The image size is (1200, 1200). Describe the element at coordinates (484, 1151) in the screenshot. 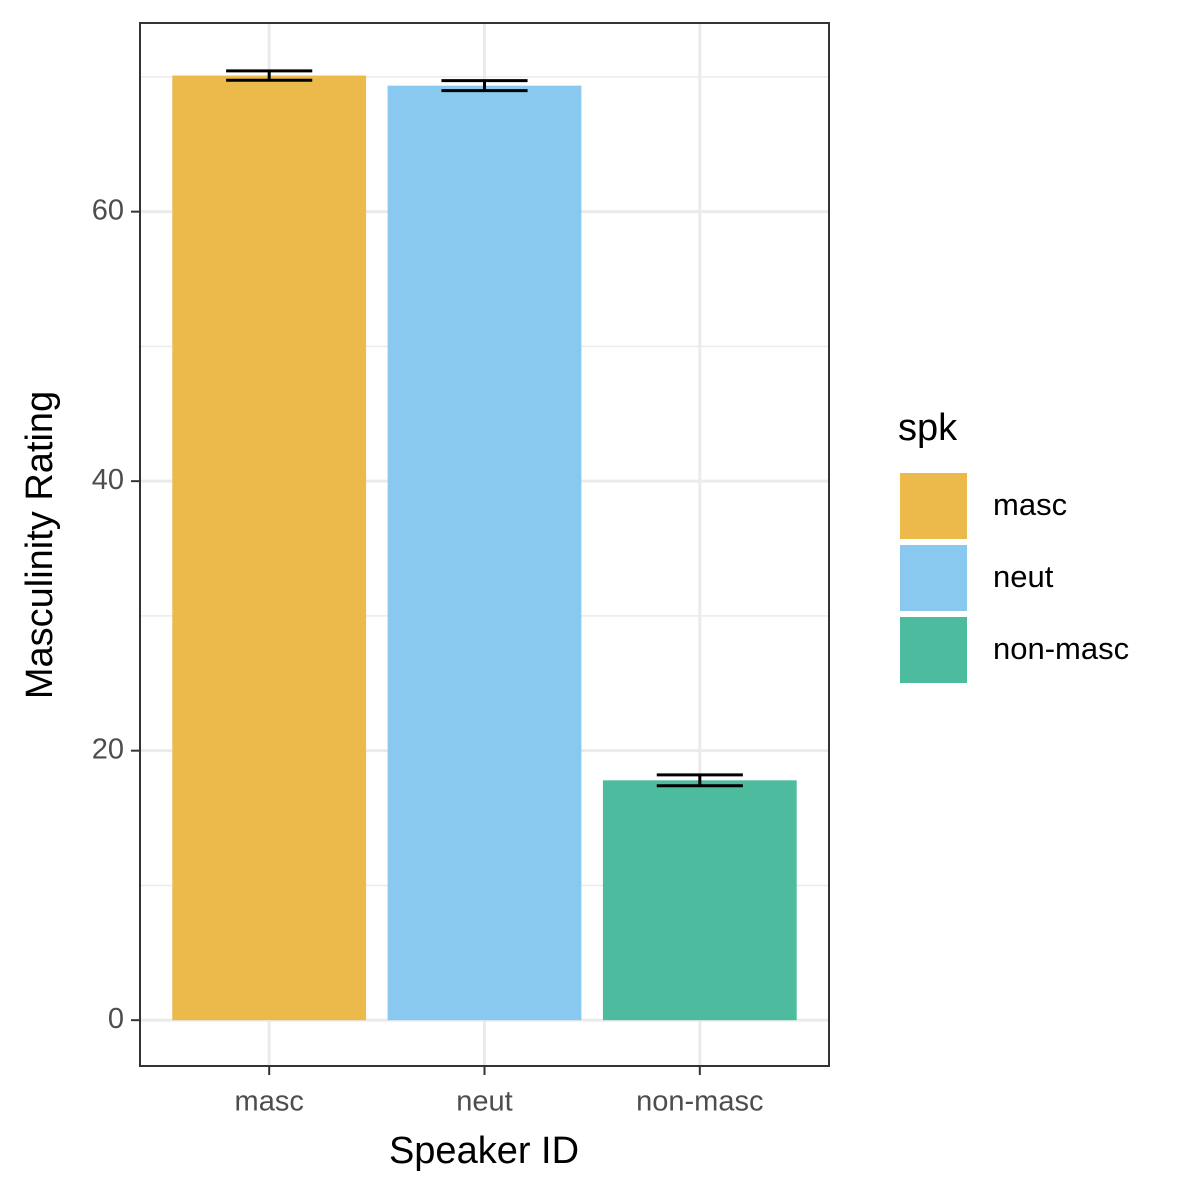

I see `x-axis-title: Speaker ID` at that location.